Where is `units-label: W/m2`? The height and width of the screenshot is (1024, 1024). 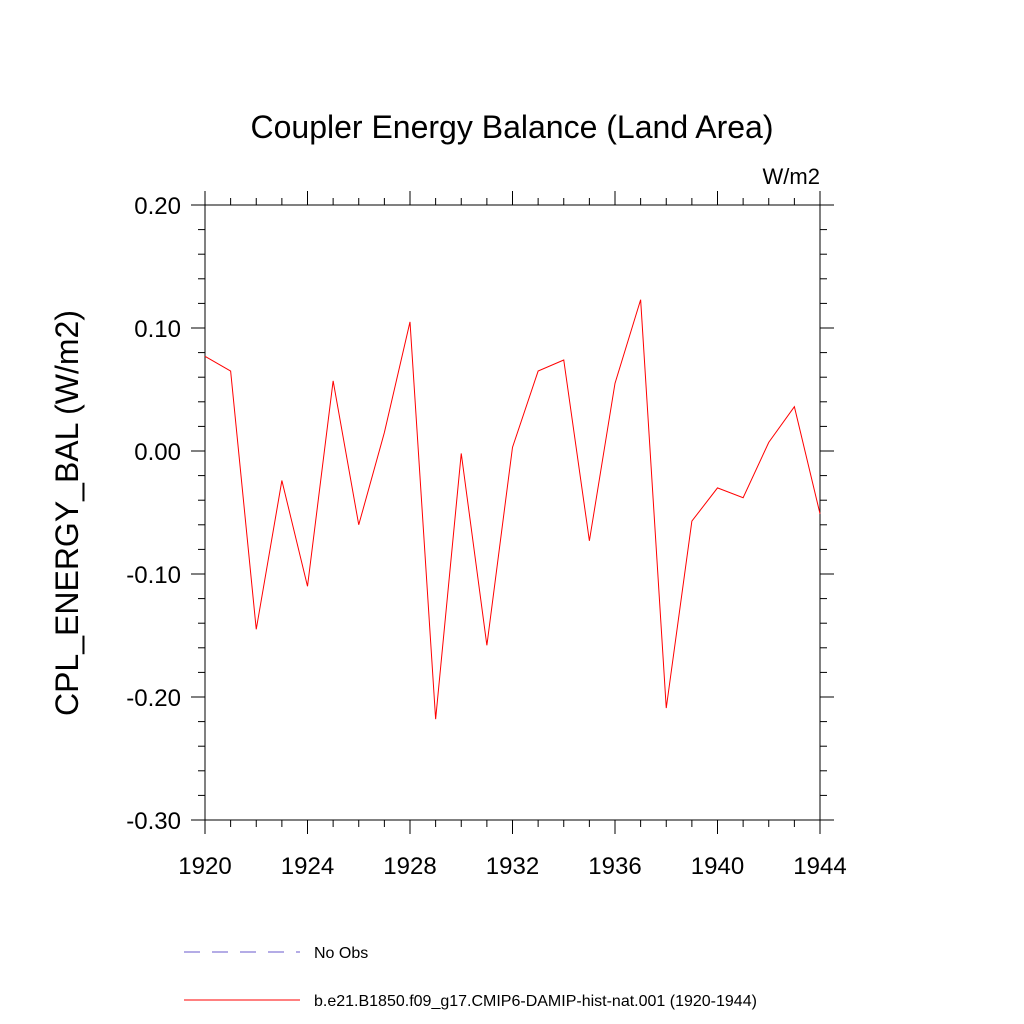
units-label: W/m2 is located at coordinates (791, 176).